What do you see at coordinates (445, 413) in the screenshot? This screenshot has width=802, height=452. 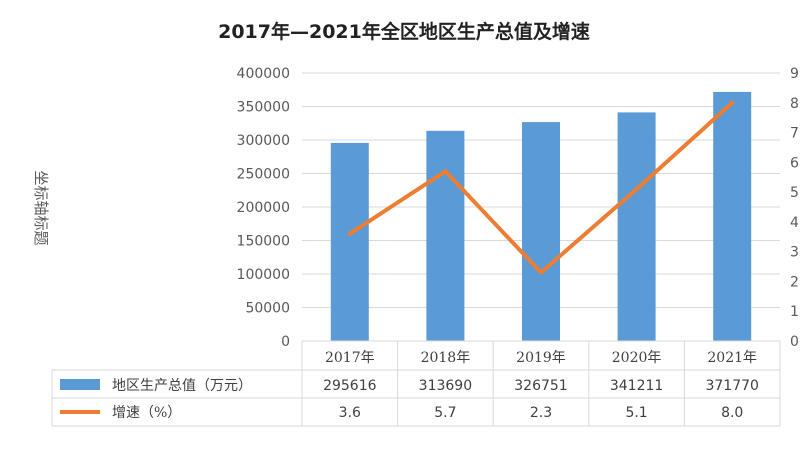 I see `table-cell-line-value: 5.7` at bounding box center [445, 413].